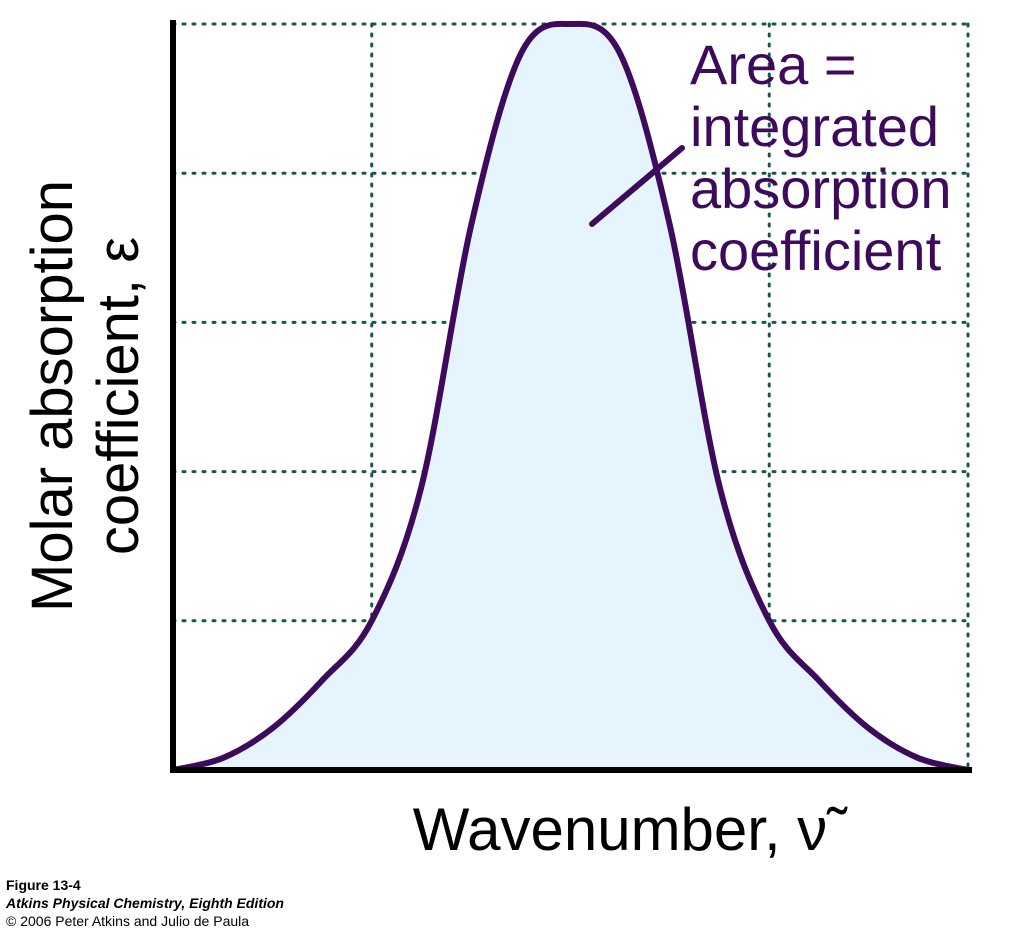  Describe the element at coordinates (128, 921) in the screenshot. I see `copyright-notice: © 2006 Peter Atkins and Julio de Paula` at that location.